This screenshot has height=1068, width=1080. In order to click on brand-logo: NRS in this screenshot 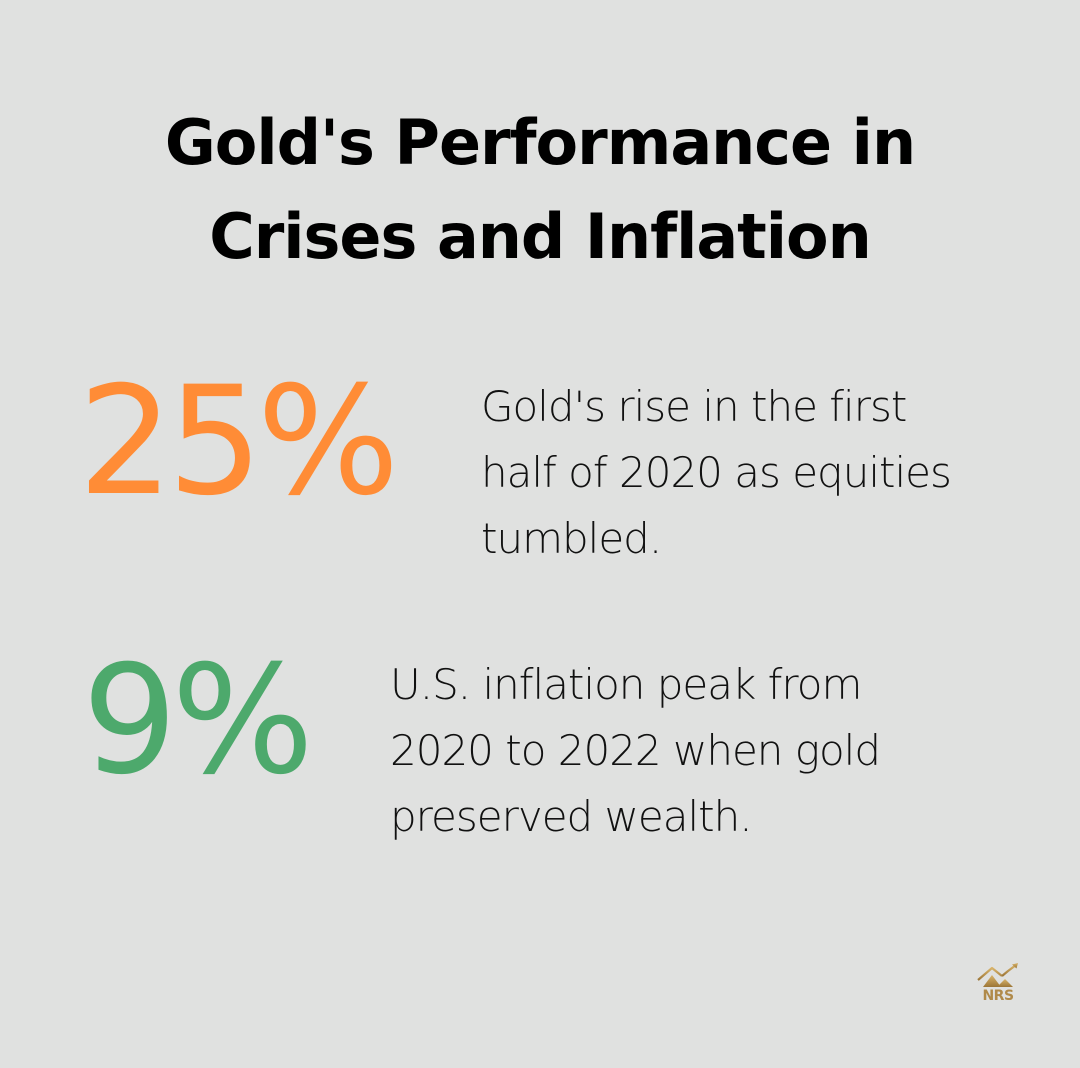, I will do `click(998, 984)`.